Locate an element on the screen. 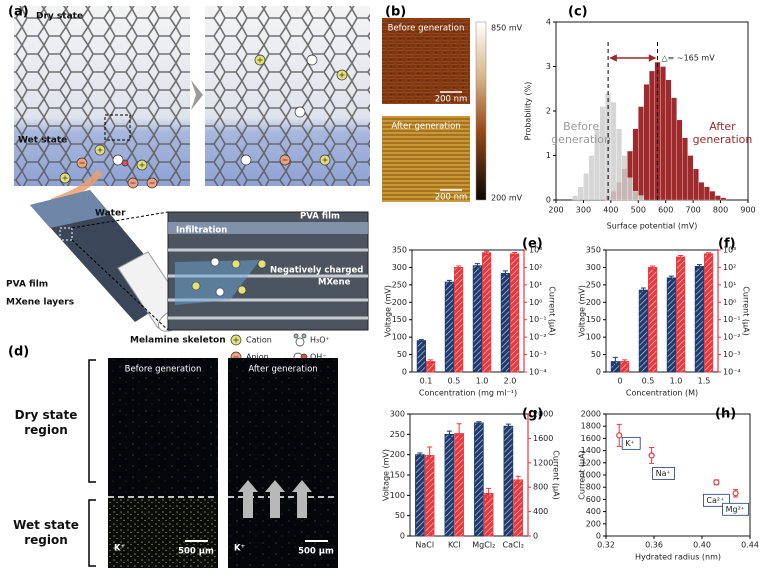 The image size is (760, 576). legend-label: OH⁻ is located at coordinates (318, 357).